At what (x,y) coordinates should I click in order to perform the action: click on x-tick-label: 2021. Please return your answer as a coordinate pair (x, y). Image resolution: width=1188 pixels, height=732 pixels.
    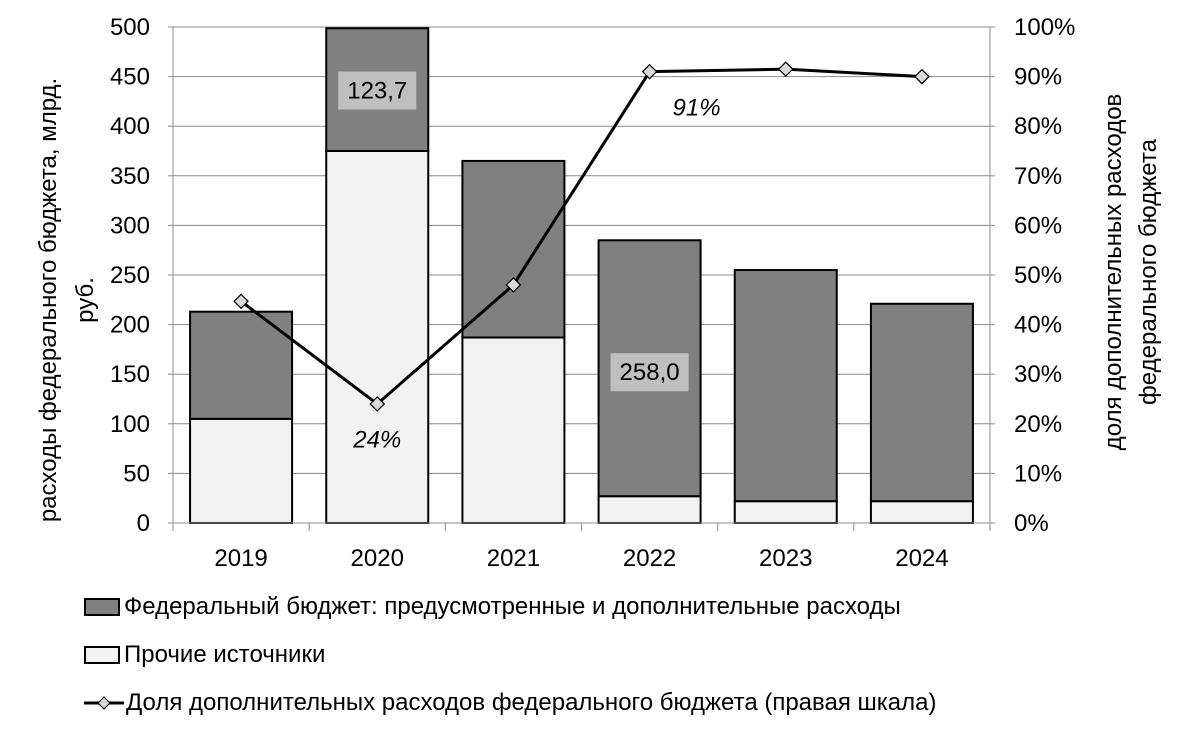
    Looking at the image, I should click on (513, 558).